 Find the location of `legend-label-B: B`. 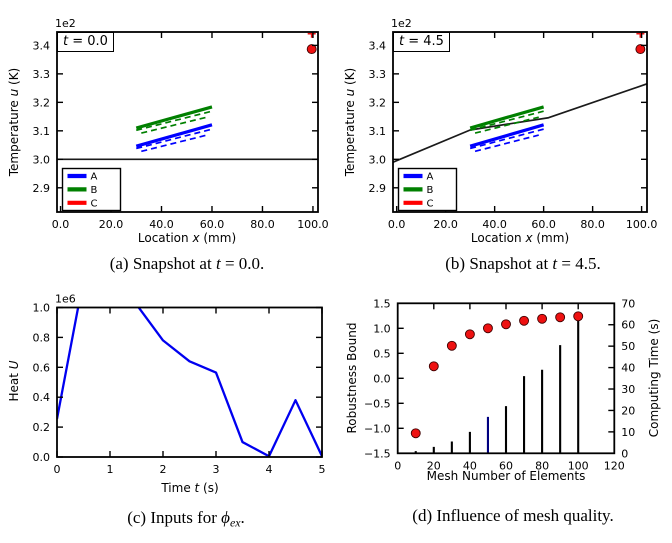

legend-label-B: B is located at coordinates (430, 190).